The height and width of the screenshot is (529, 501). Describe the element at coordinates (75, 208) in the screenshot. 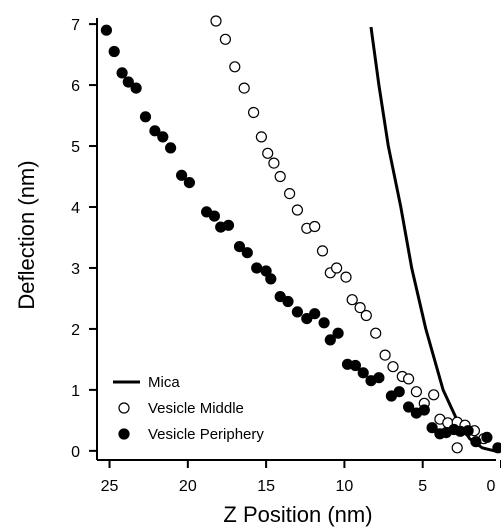

I see `y-tick-label: 4` at that location.